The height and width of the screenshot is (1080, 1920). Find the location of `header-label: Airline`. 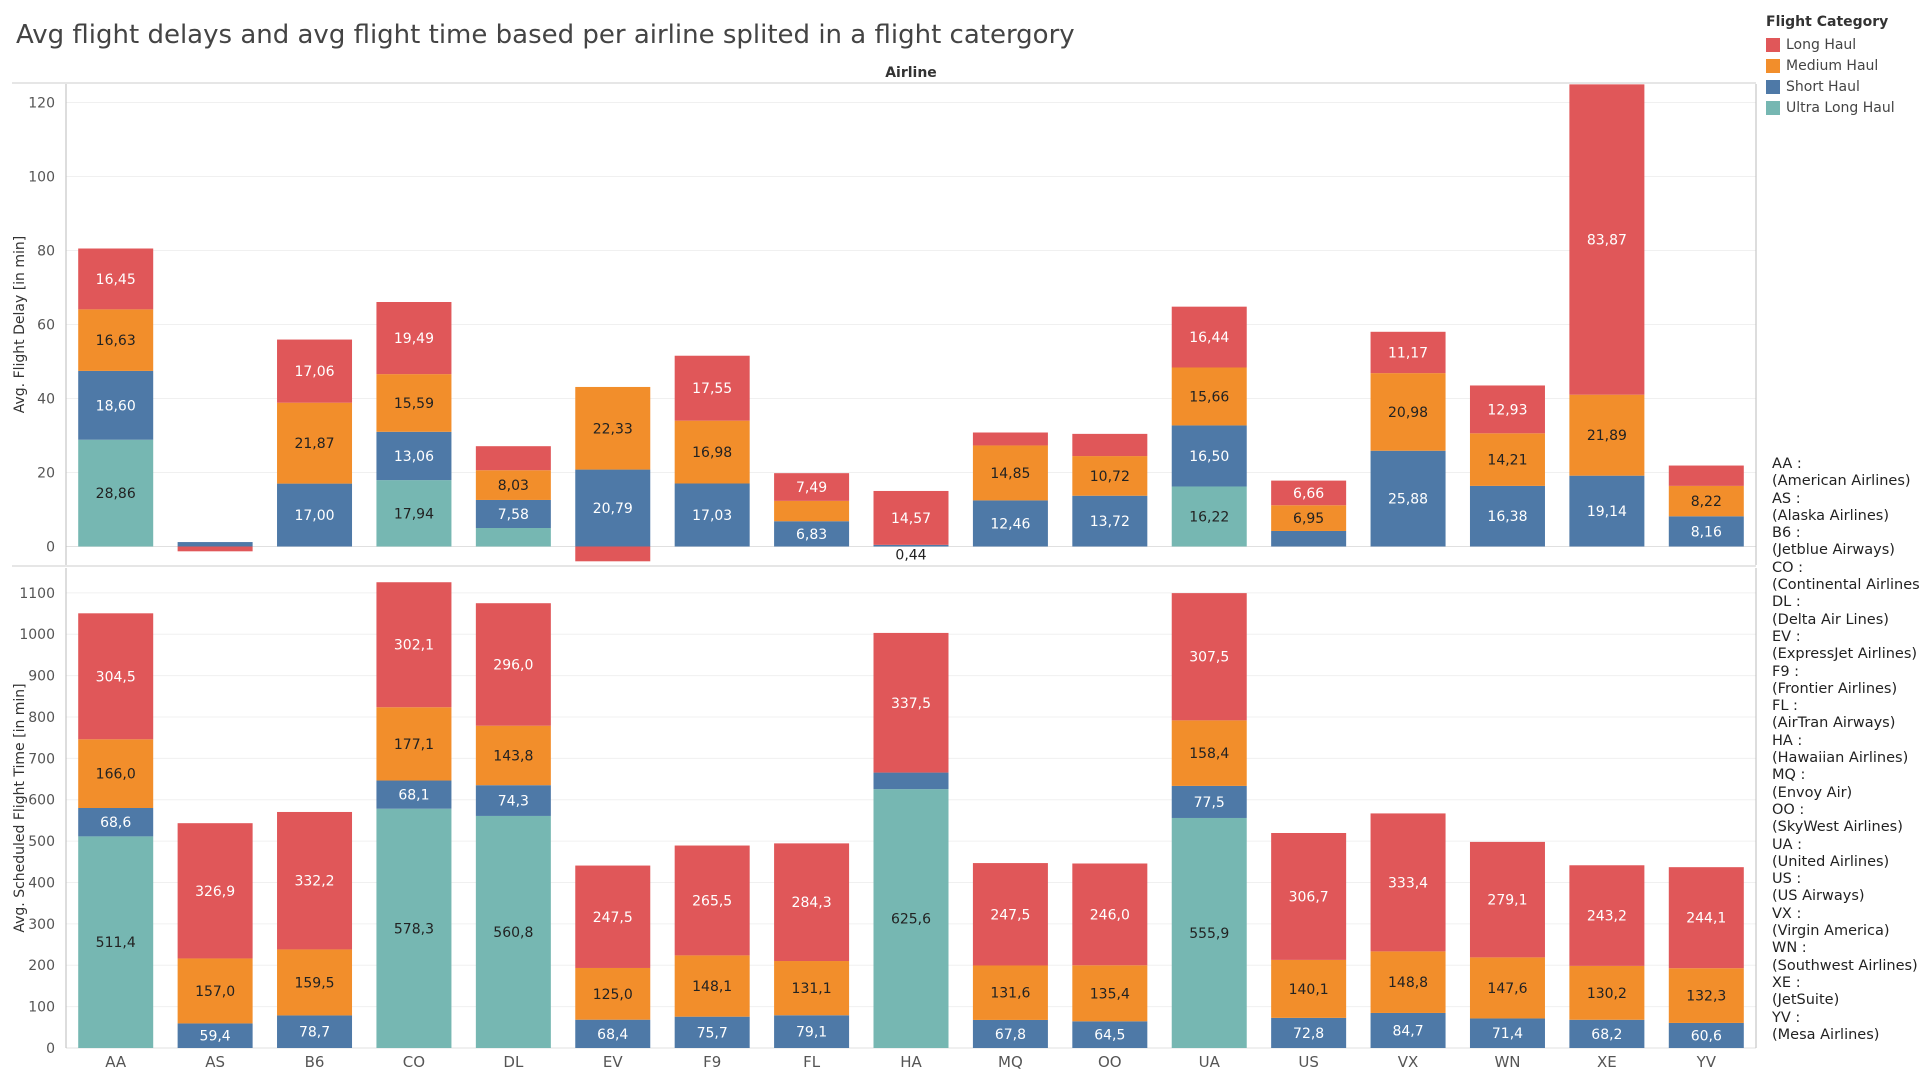

header-label: Airline is located at coordinates (911, 73).